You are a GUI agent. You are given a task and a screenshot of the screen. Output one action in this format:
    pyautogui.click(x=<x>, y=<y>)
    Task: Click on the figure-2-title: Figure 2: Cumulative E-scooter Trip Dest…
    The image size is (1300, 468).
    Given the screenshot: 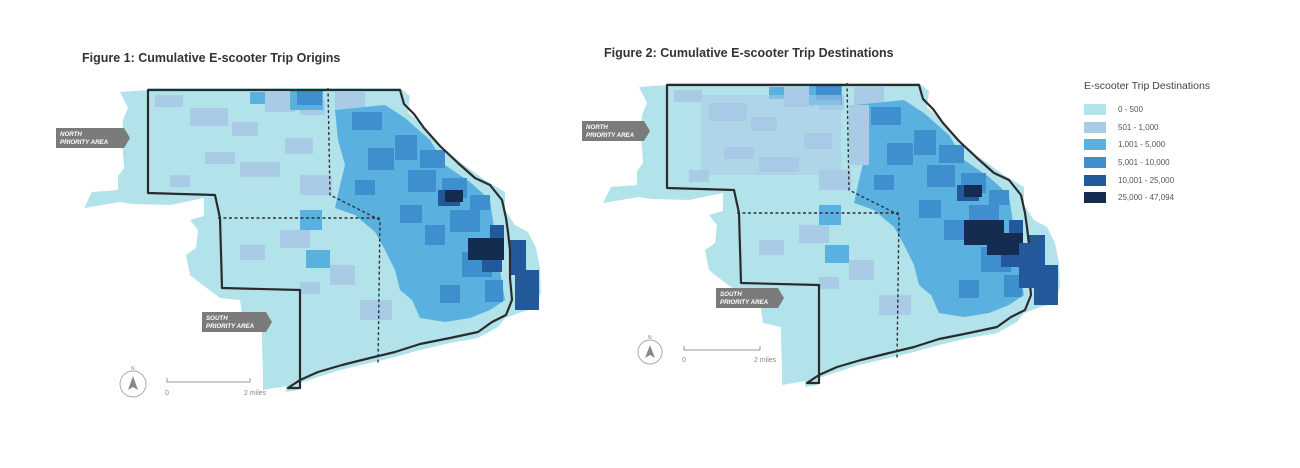 What is the action you would take?
    pyautogui.click(x=749, y=53)
    